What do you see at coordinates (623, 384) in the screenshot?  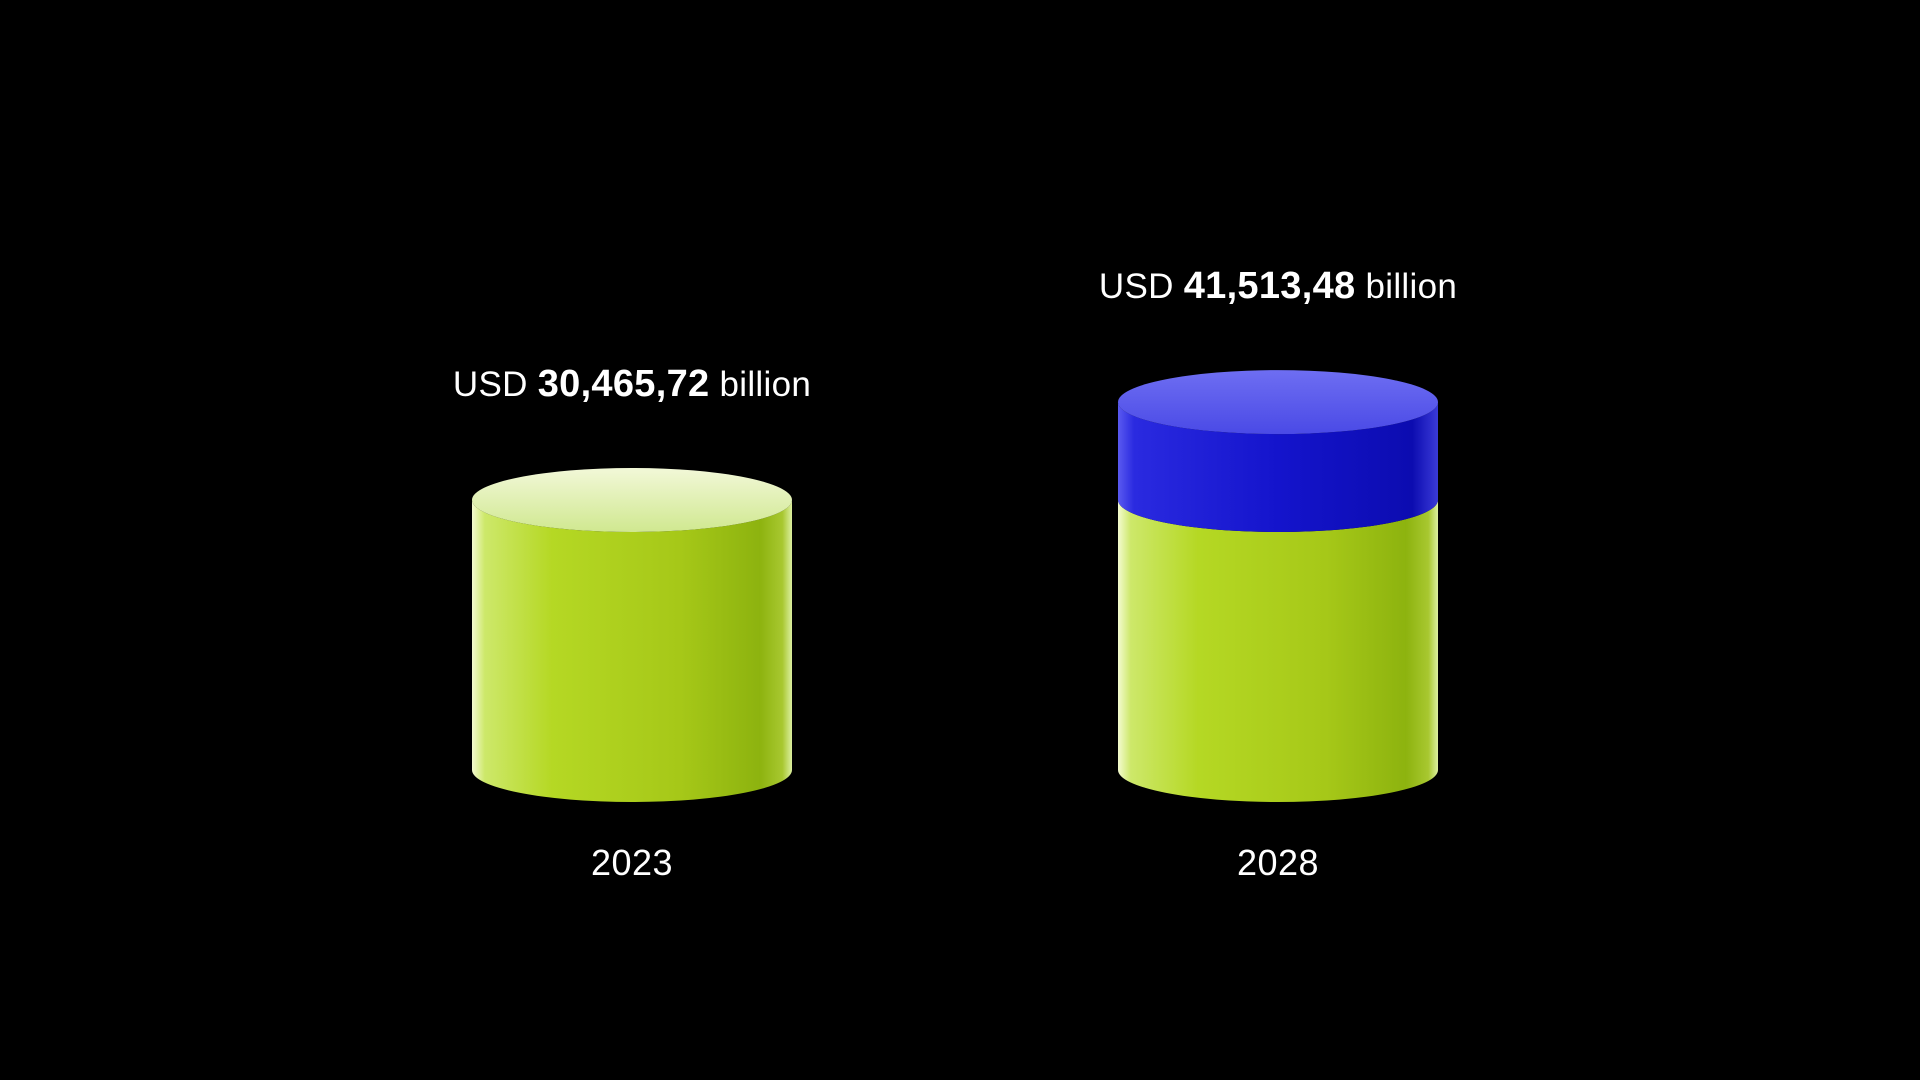 I see `value-number: 30,465,72` at bounding box center [623, 384].